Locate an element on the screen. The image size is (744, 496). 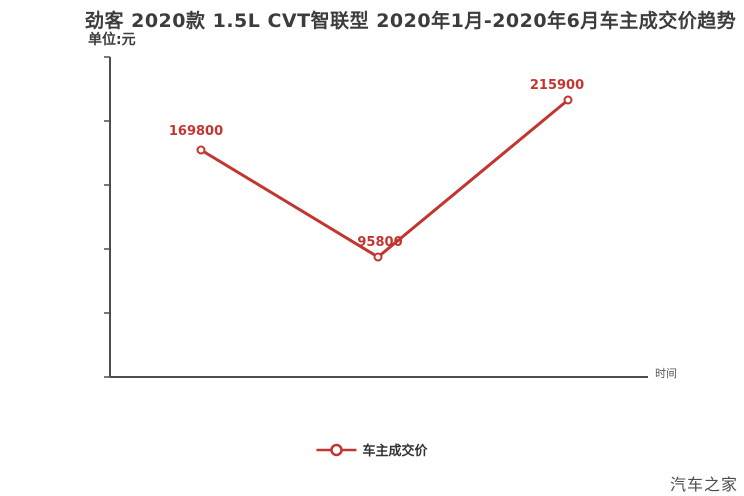
data-label-point-3: 215900 is located at coordinates (557, 85).